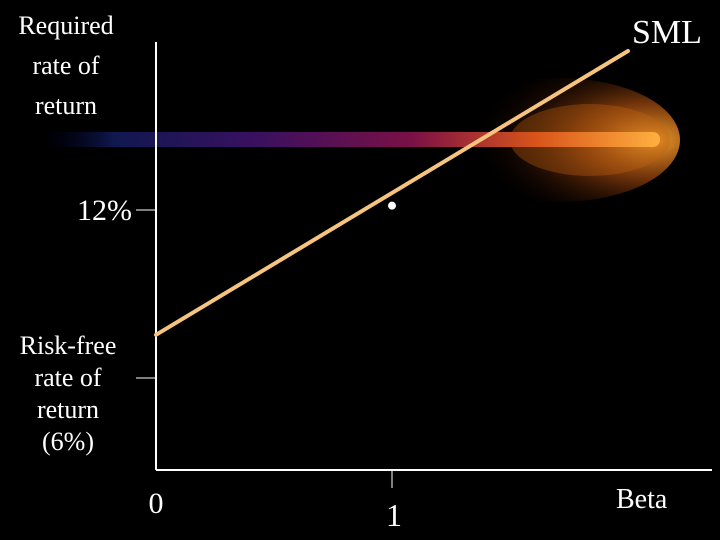 The height and width of the screenshot is (540, 720). What do you see at coordinates (642, 499) in the screenshot?
I see `x-axis-label: Beta` at bounding box center [642, 499].